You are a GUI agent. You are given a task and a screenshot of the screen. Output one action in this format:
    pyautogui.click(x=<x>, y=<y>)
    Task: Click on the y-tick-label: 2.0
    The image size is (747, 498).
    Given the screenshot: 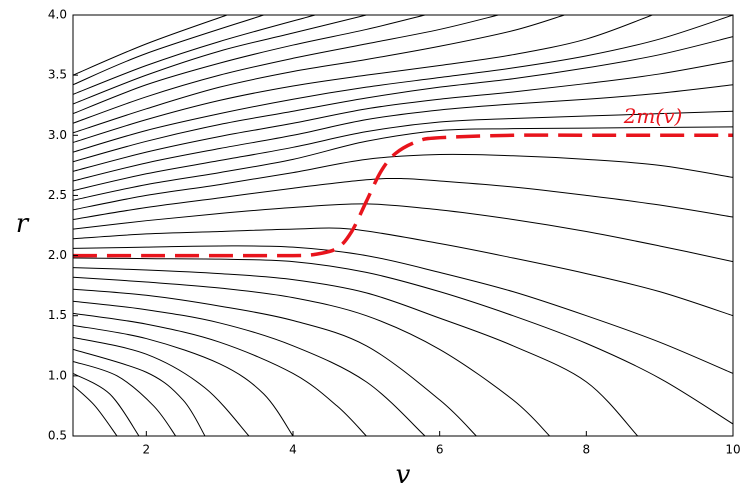 What is the action you would take?
    pyautogui.click(x=57, y=255)
    